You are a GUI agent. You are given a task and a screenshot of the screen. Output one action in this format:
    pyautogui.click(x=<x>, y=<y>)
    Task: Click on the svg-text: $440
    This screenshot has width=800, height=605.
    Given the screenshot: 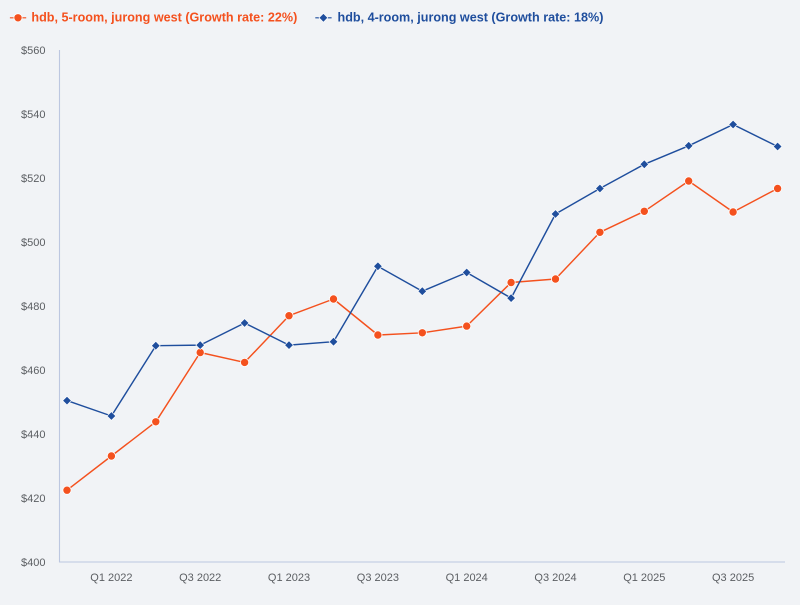 What is the action you would take?
    pyautogui.click(x=33, y=435)
    